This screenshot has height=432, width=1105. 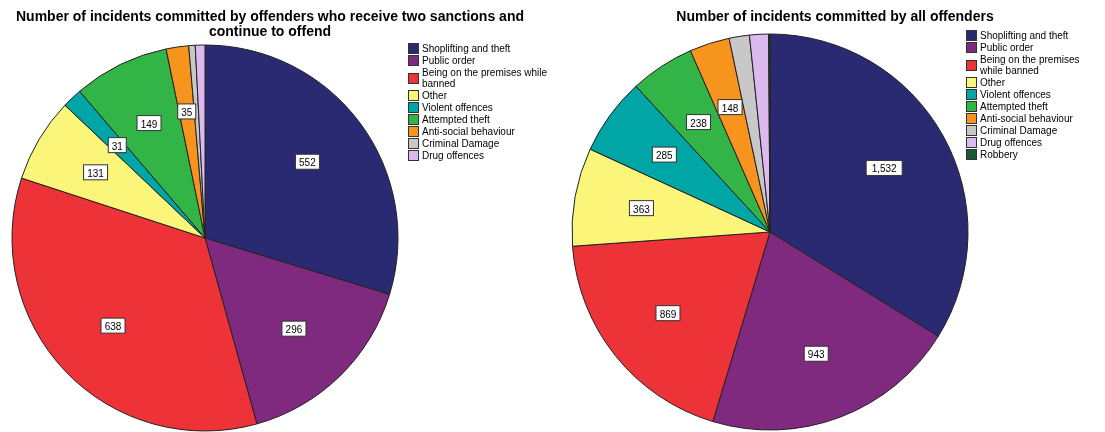 What do you see at coordinates (665, 156) in the screenshot?
I see `data-label: 285` at bounding box center [665, 156].